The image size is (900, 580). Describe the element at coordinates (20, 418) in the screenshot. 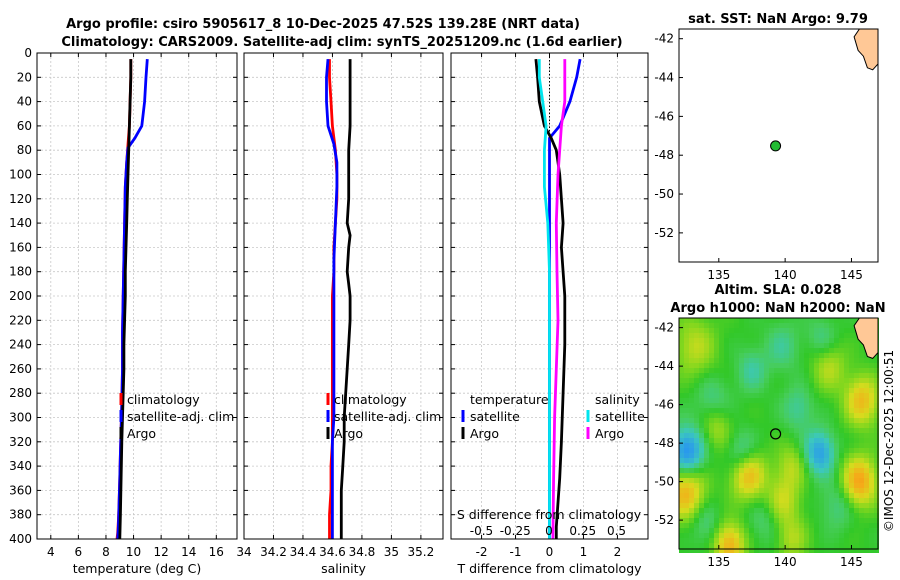

I see `depth-tick-label: 300` at that location.